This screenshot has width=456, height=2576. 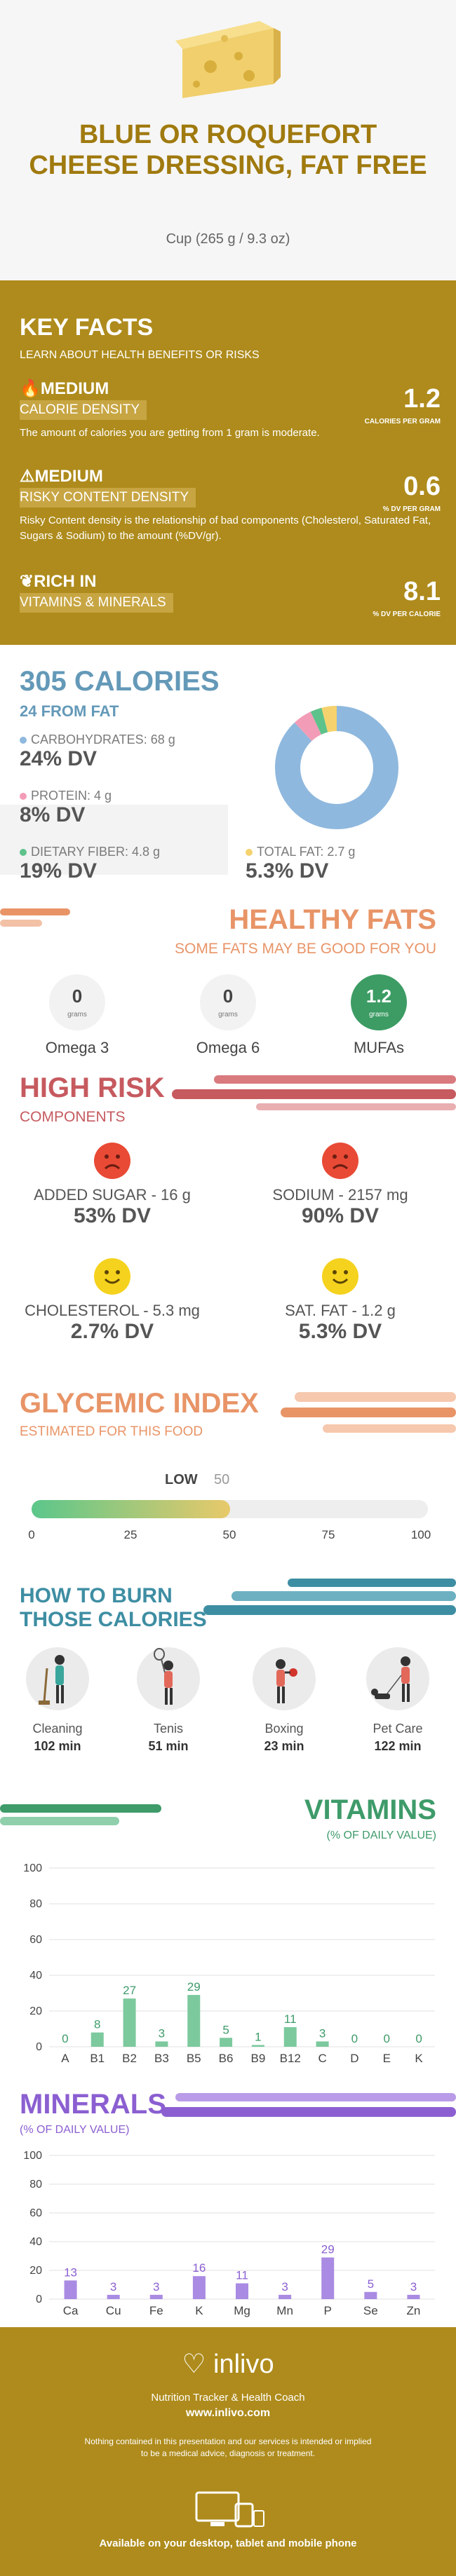 What do you see at coordinates (290, 2036) in the screenshot?
I see `bar-B12` at bounding box center [290, 2036].